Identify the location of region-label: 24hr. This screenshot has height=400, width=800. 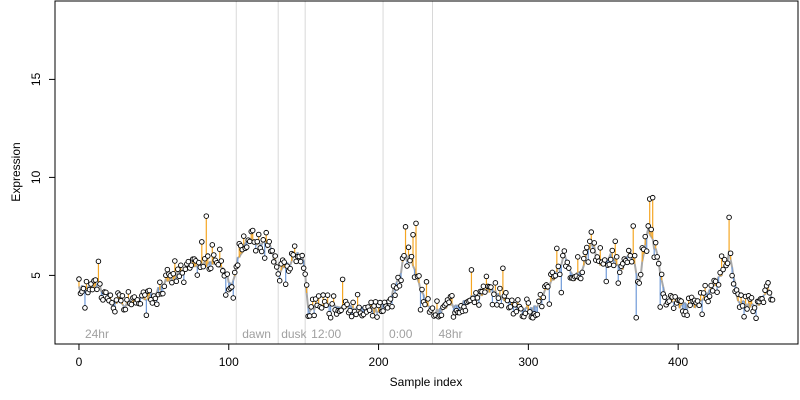
(97, 334).